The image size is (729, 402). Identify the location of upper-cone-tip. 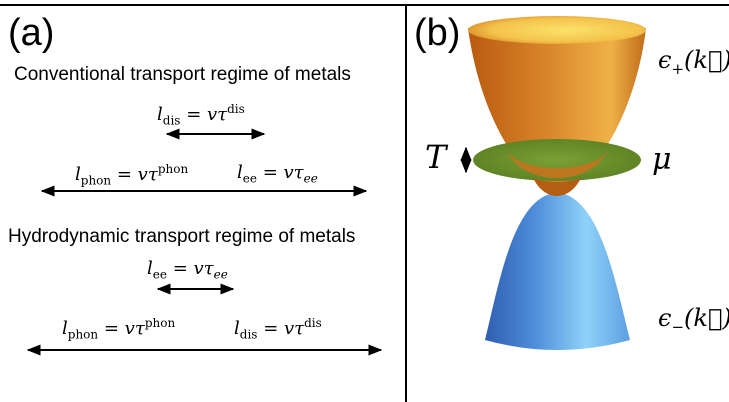
(557, 187).